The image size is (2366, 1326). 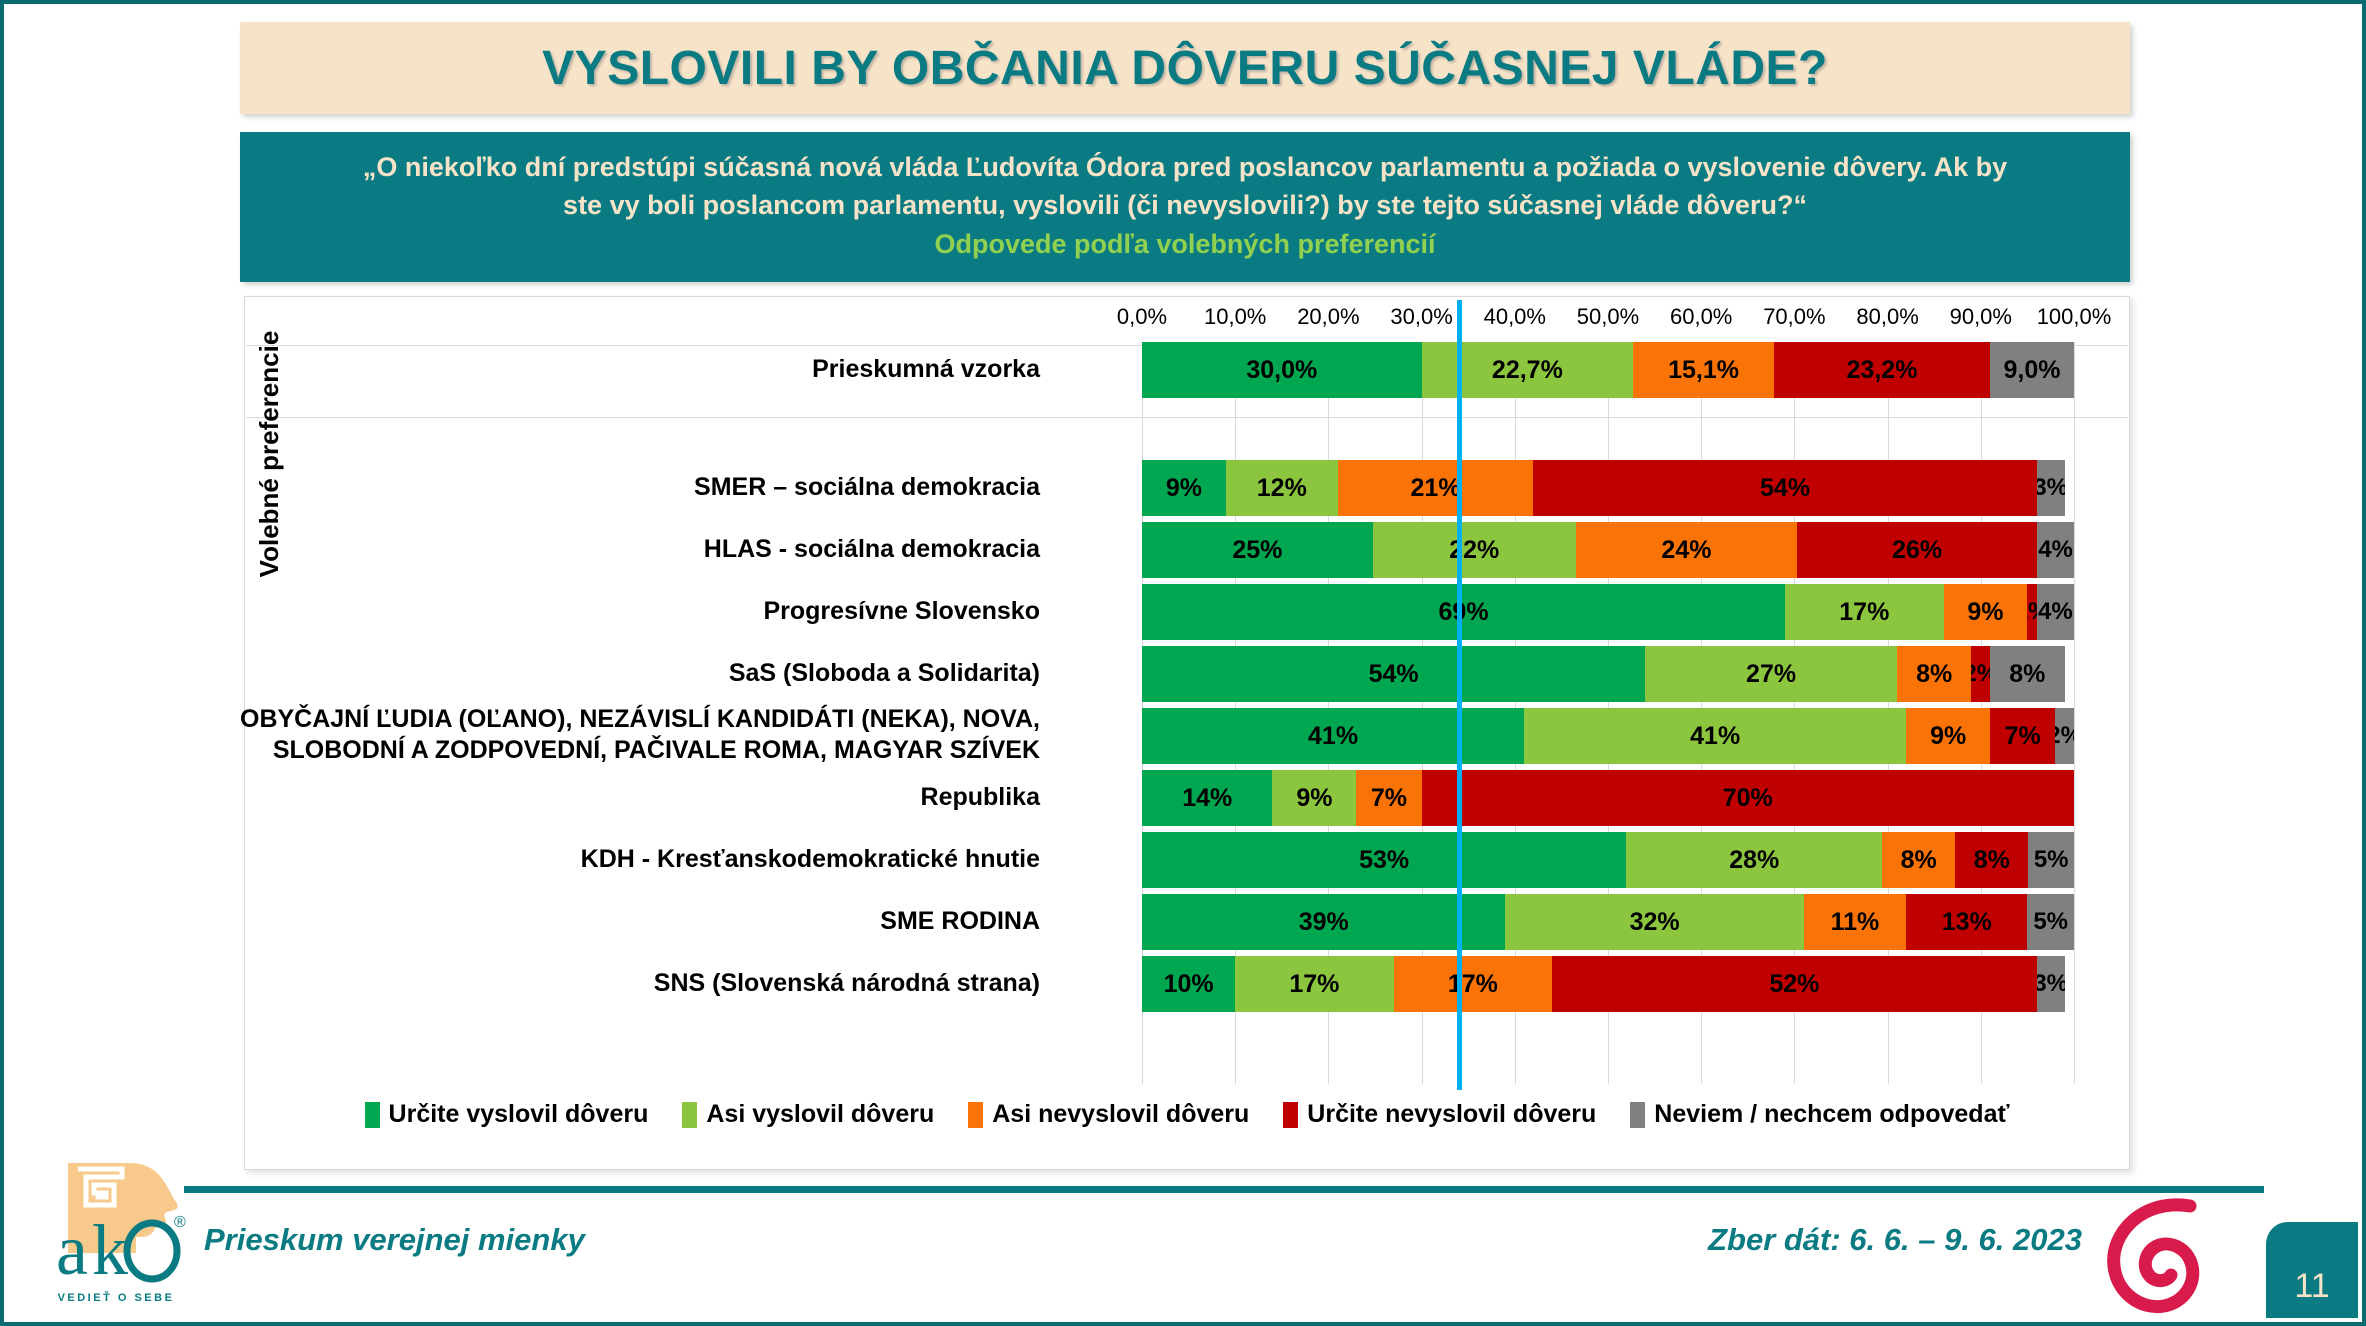 What do you see at coordinates (1747, 798) in the screenshot?
I see `bar-segment: 70%` at bounding box center [1747, 798].